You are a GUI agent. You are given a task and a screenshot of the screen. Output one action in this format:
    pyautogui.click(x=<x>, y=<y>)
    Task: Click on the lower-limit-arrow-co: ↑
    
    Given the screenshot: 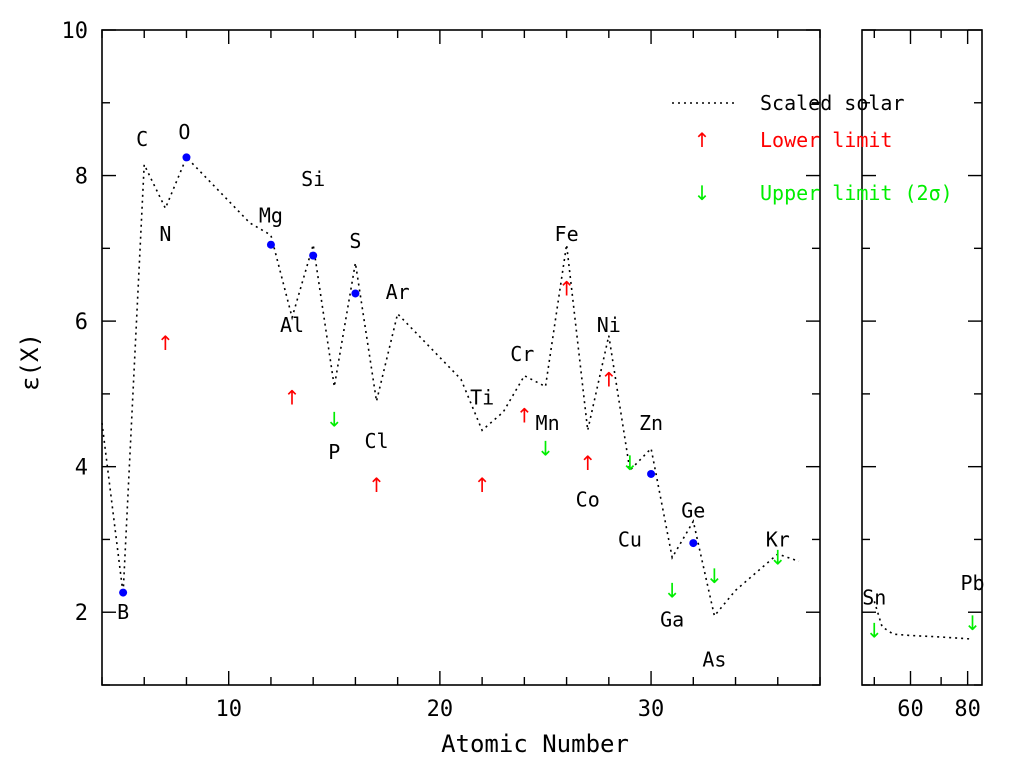 What is the action you would take?
    pyautogui.click(x=587, y=463)
    